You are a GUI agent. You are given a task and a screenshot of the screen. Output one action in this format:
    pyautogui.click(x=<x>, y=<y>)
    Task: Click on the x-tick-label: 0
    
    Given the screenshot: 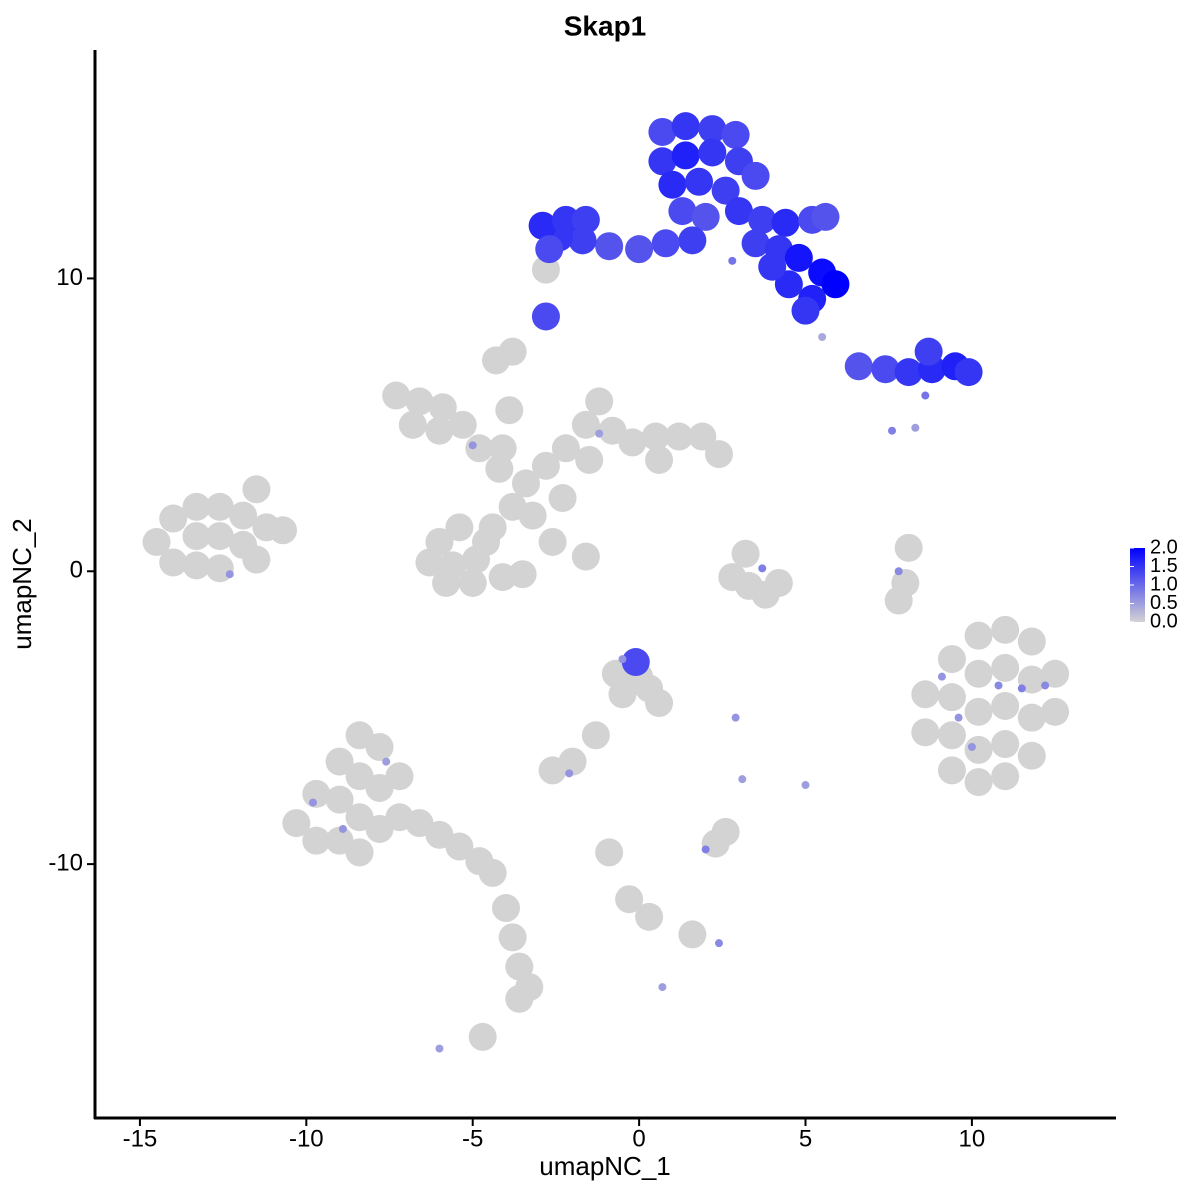 What is the action you would take?
    pyautogui.click(x=638, y=1138)
    